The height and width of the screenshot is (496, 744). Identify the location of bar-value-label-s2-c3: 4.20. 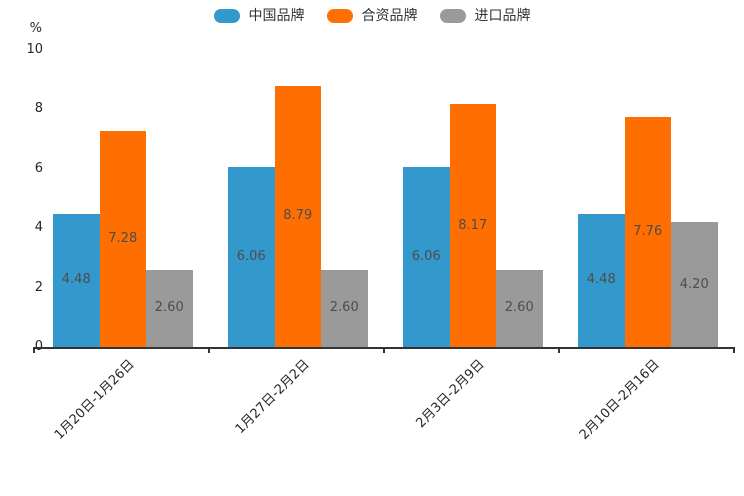
(694, 284).